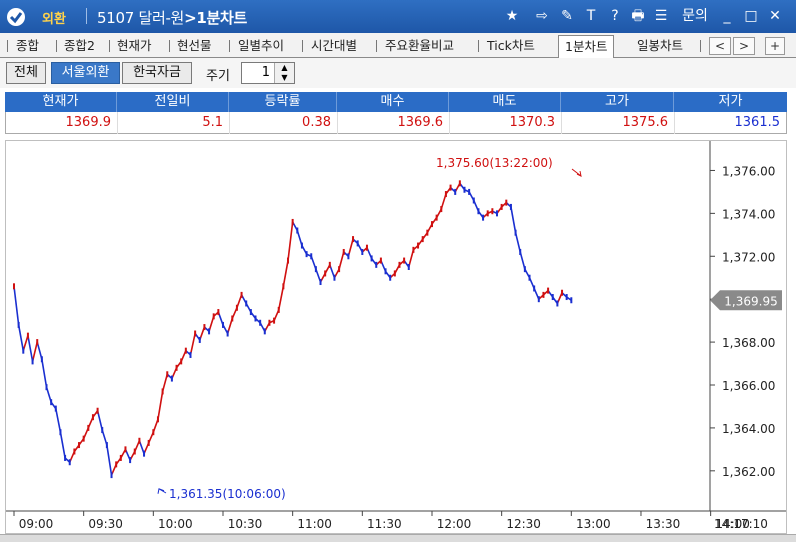 Image resolution: width=796 pixels, height=542 pixels. Describe the element at coordinates (284, 123) in the screenshot. I see `change-rate-value: 0.38` at that location.